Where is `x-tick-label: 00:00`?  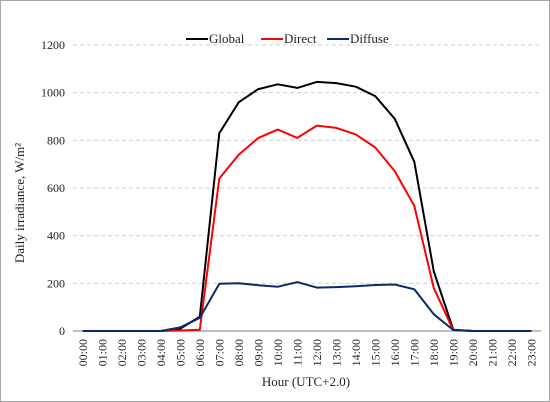 x-tick-label: 00:00 is located at coordinates (83, 352).